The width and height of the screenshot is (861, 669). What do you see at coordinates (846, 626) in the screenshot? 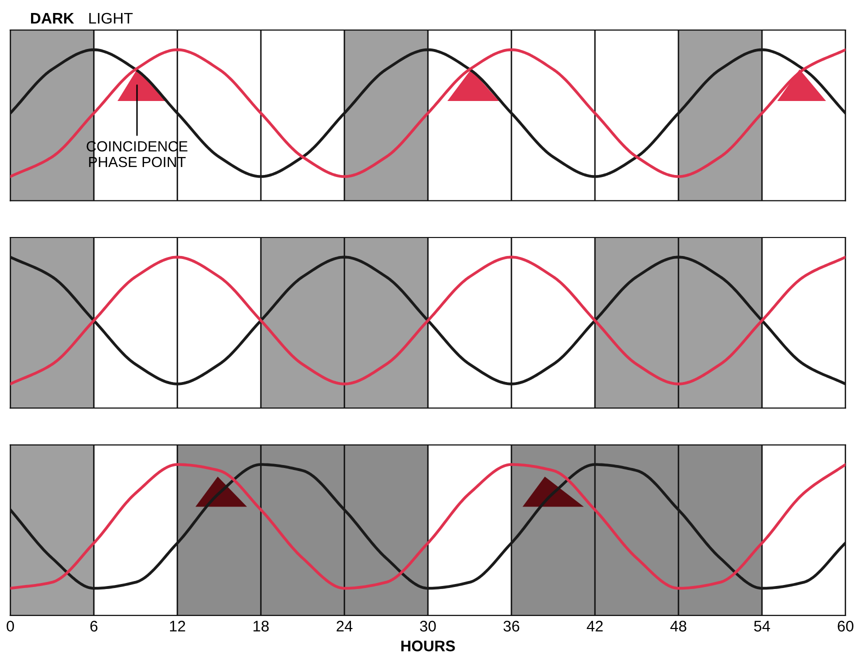
I see `x-tick-label: 60` at bounding box center [846, 626].